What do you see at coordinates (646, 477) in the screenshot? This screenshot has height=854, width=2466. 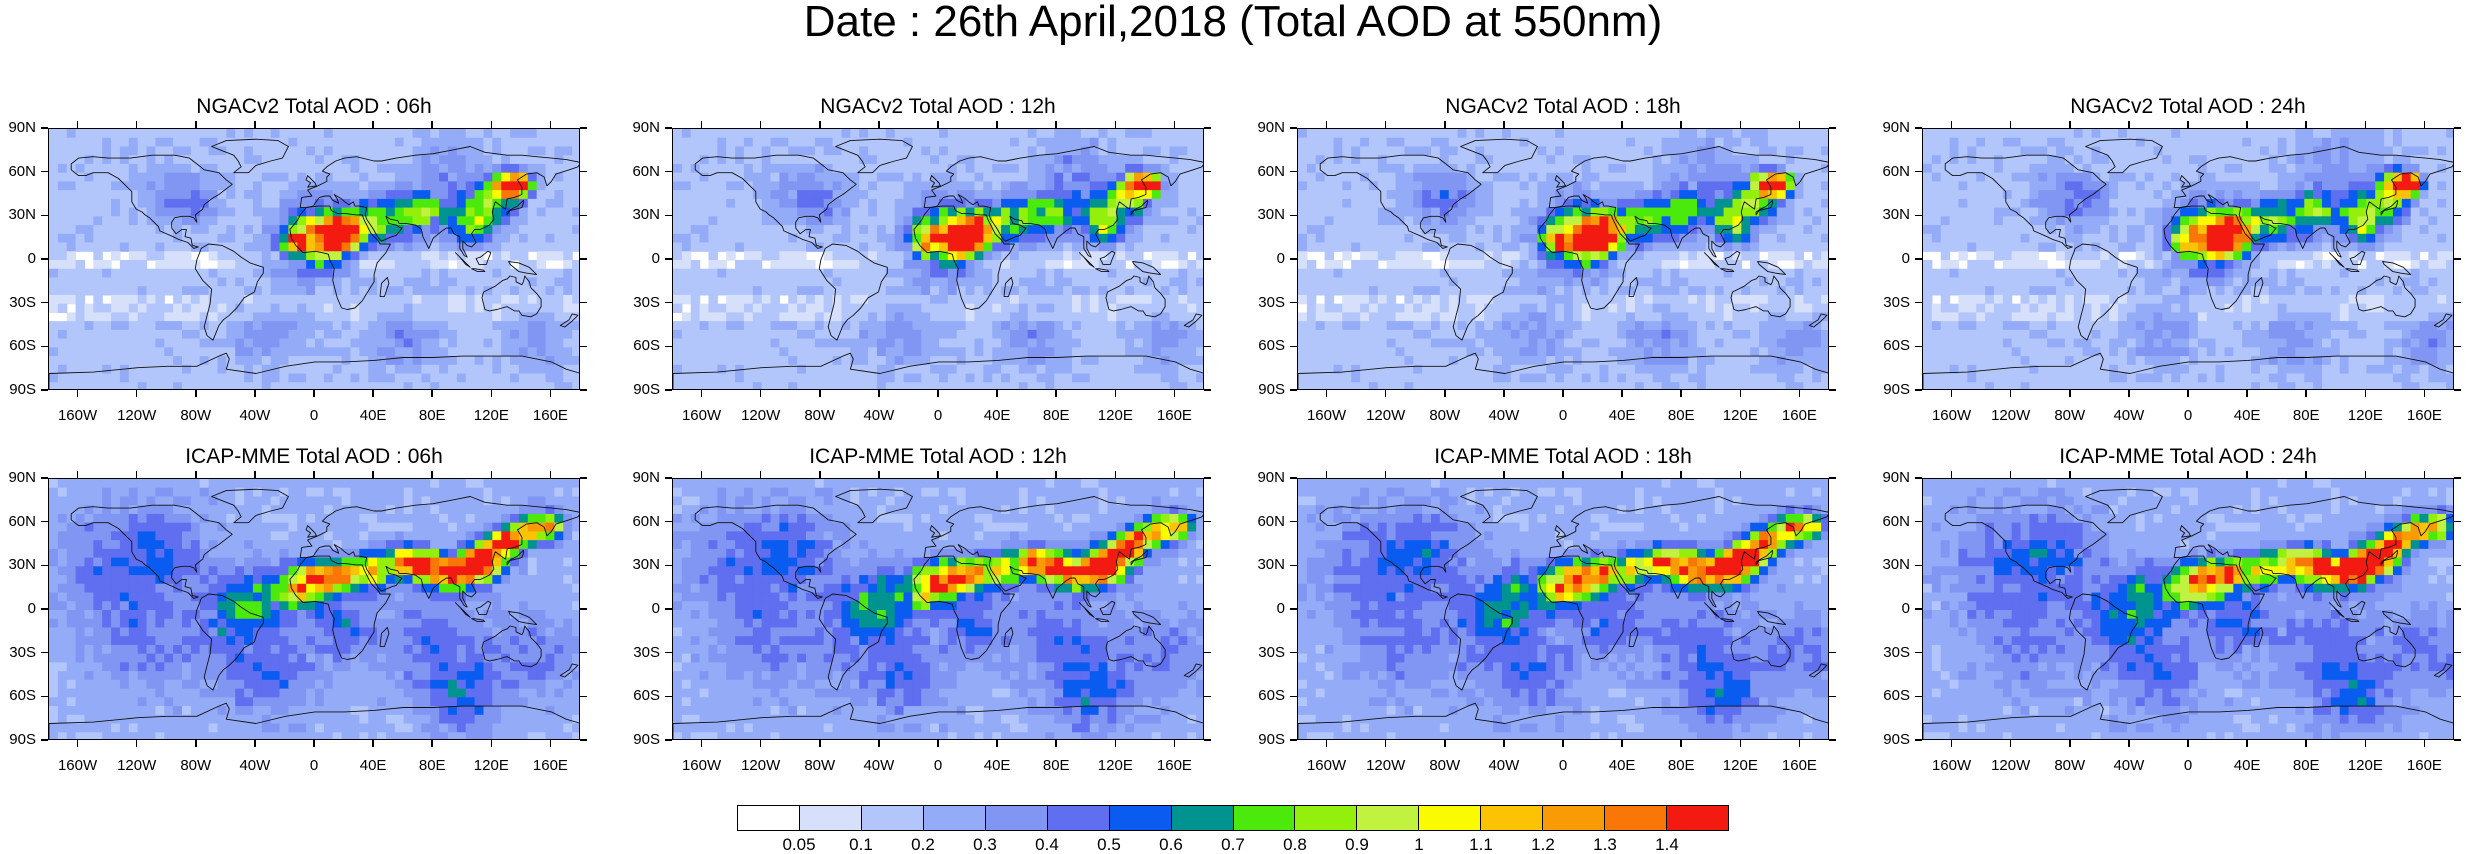 I see `lat-label: 90N` at bounding box center [646, 477].